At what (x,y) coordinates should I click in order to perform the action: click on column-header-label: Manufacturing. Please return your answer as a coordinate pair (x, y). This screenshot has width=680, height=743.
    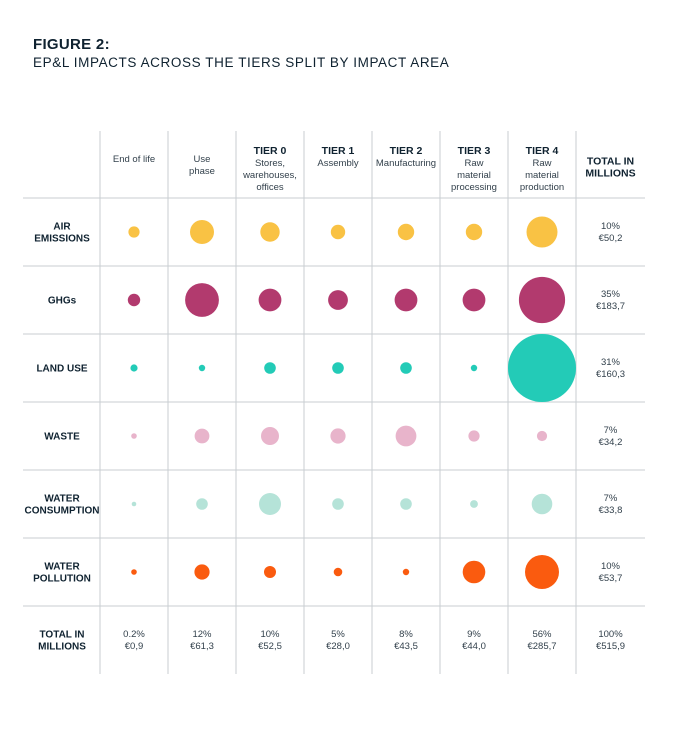
    Looking at the image, I should click on (406, 163).